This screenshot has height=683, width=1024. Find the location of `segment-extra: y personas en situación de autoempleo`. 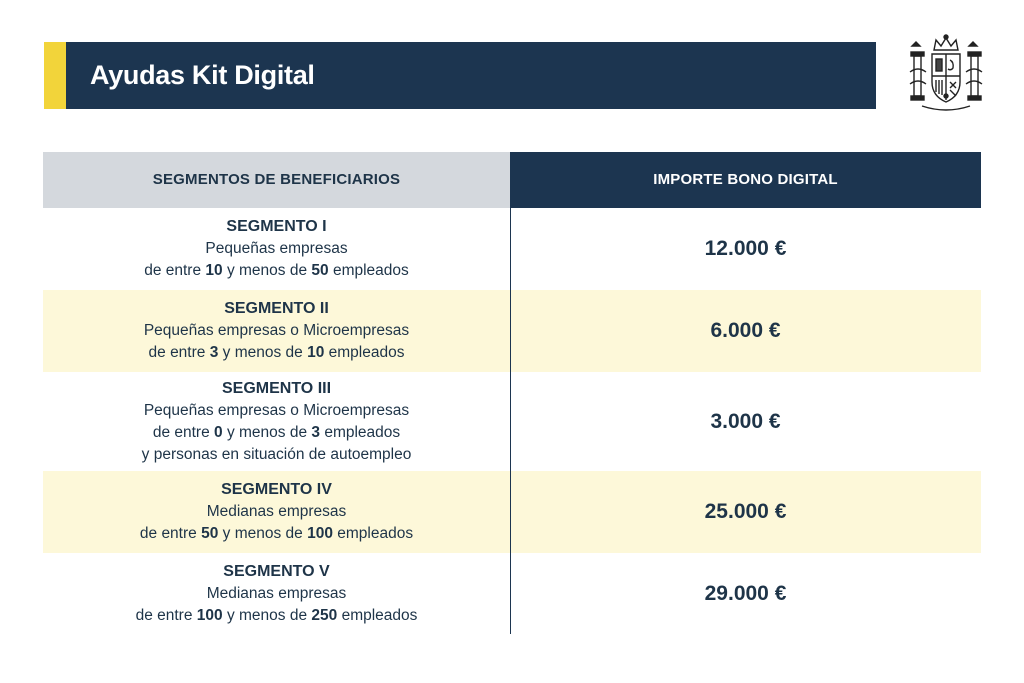

segment-extra: y personas en situación de autoempleo is located at coordinates (276, 454).